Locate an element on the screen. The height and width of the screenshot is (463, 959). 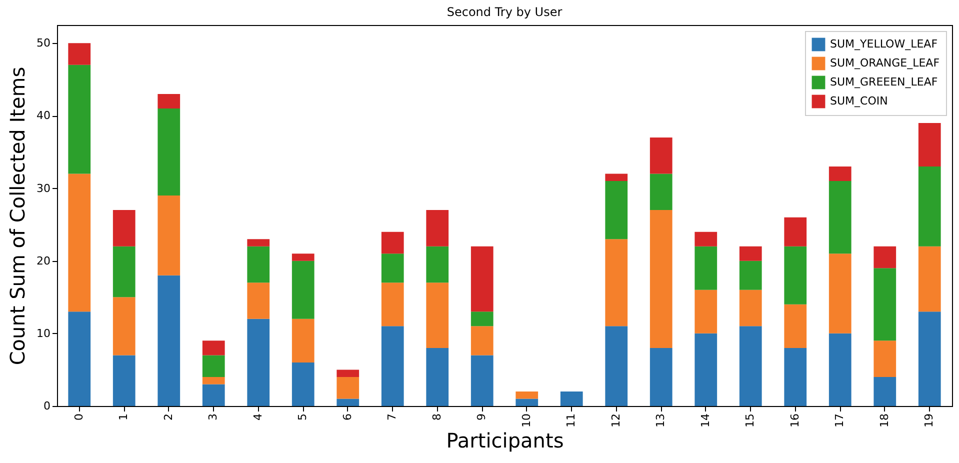
x-tick-label: 18 is located at coordinates (884, 421).